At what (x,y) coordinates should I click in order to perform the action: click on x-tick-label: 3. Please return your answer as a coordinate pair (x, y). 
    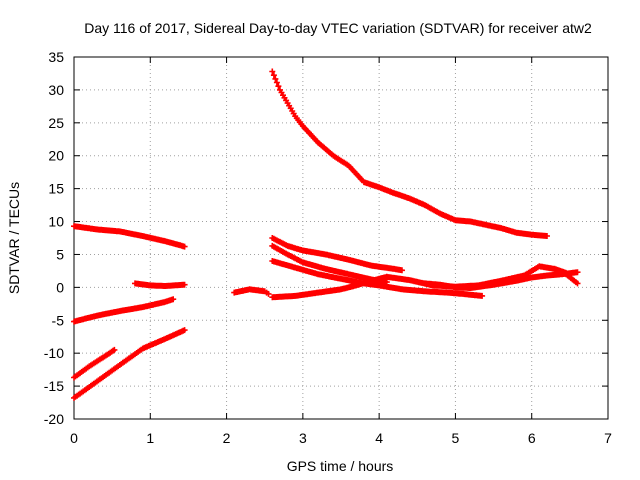
    Looking at the image, I should click on (303, 438).